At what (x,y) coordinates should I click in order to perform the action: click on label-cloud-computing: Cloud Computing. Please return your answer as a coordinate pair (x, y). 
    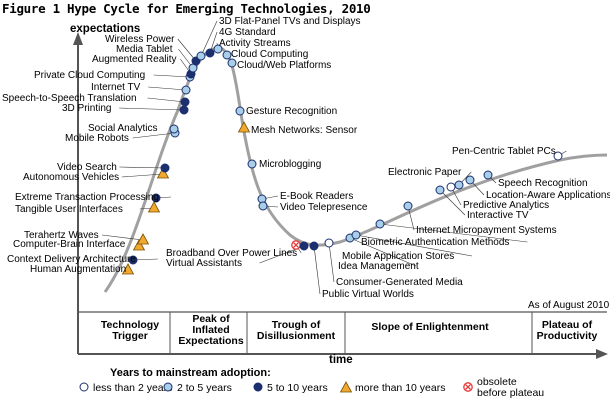
    Looking at the image, I should click on (269, 54).